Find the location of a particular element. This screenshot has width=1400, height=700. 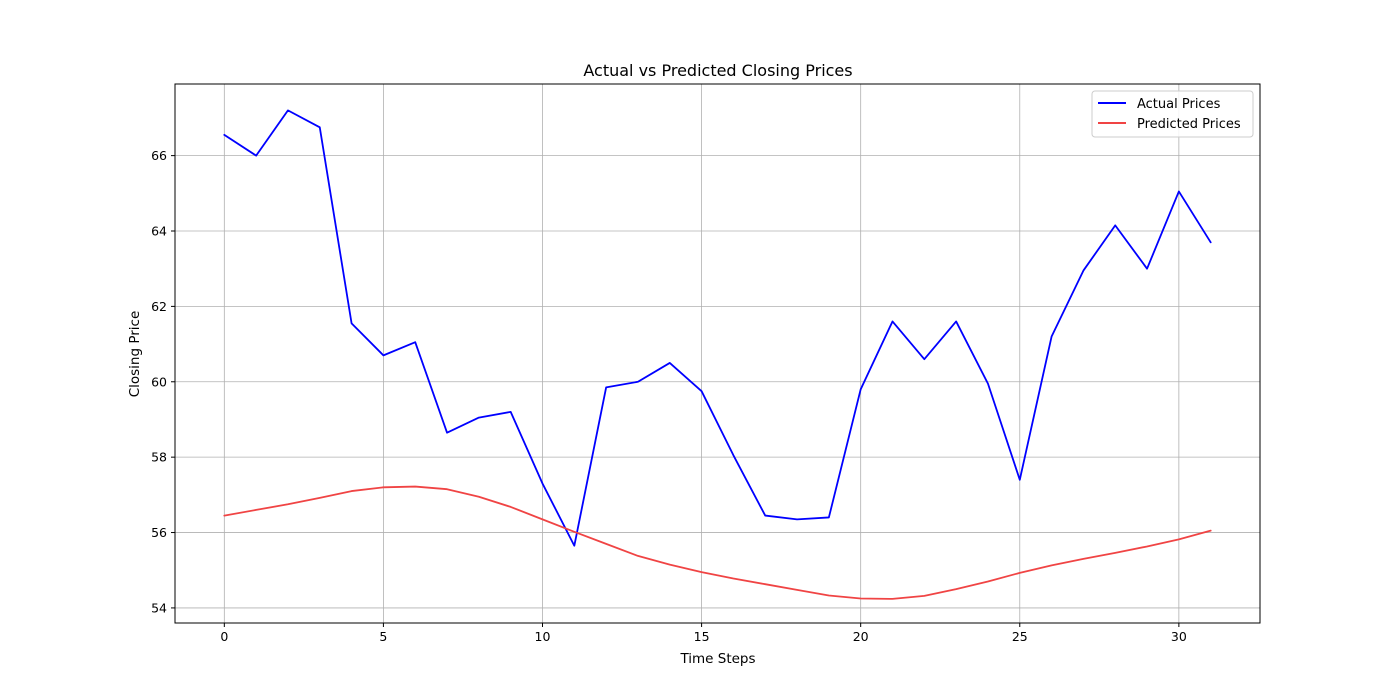

x-axis-ticks: 0 5 10 15 20 25 30 is located at coordinates (703, 633).